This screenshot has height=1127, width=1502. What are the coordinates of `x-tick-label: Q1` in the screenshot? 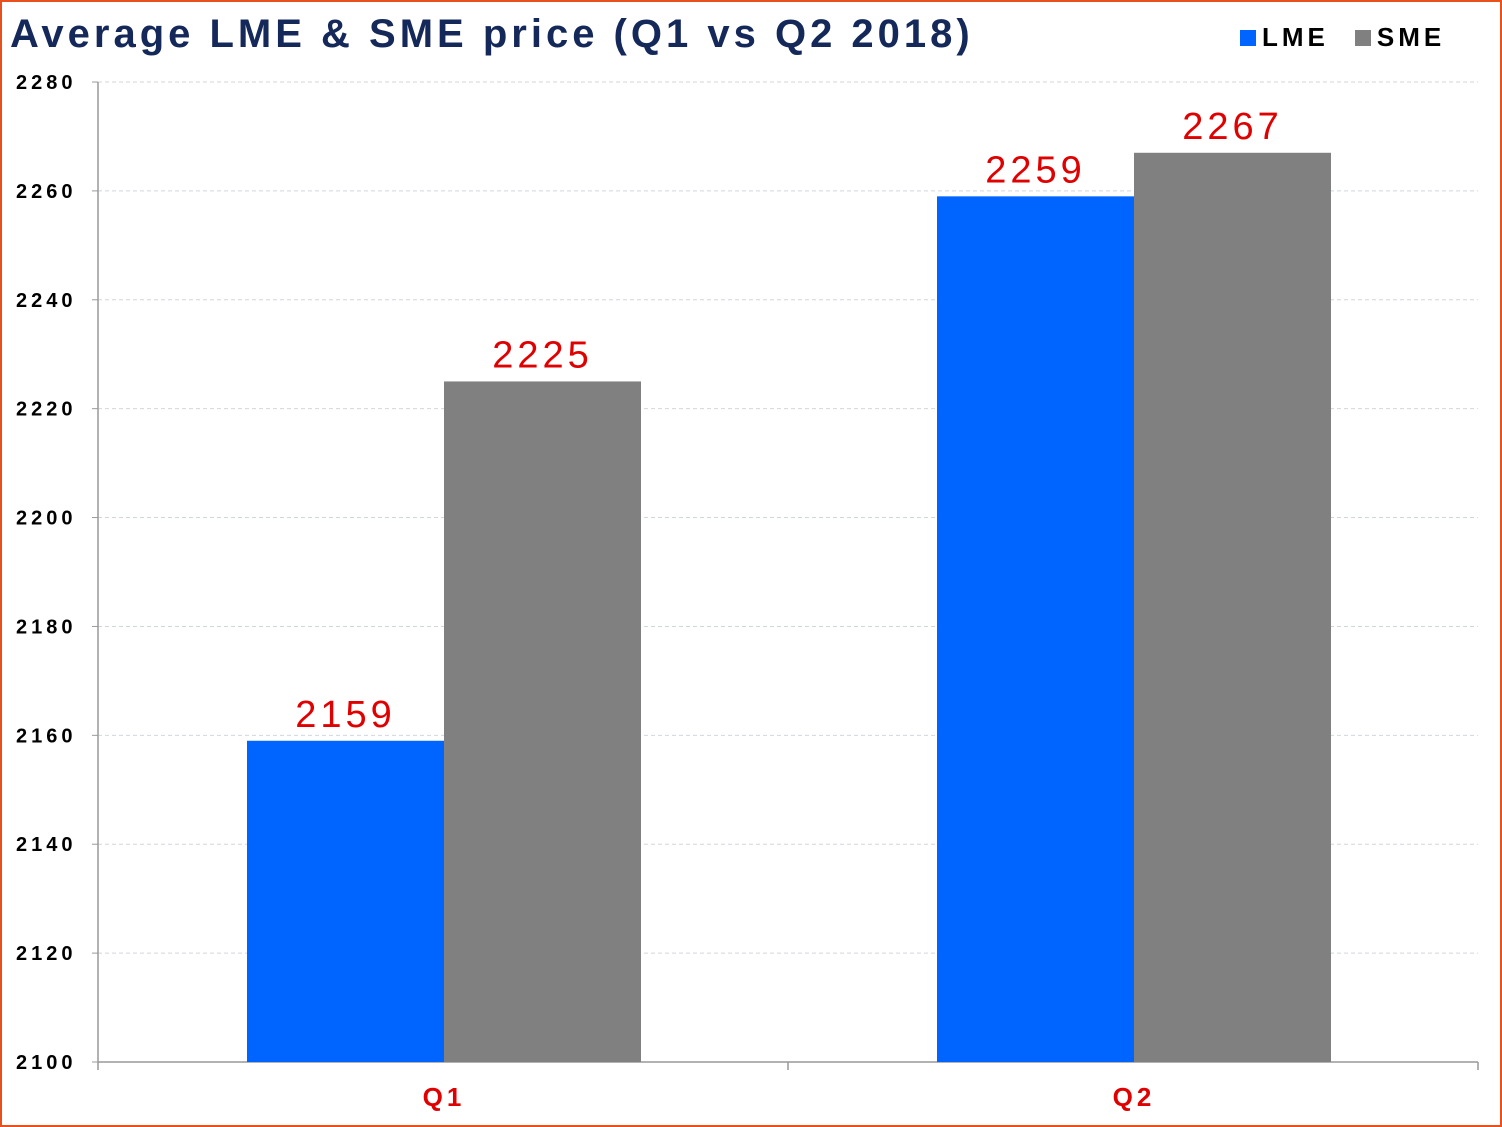 It's located at (444, 1097).